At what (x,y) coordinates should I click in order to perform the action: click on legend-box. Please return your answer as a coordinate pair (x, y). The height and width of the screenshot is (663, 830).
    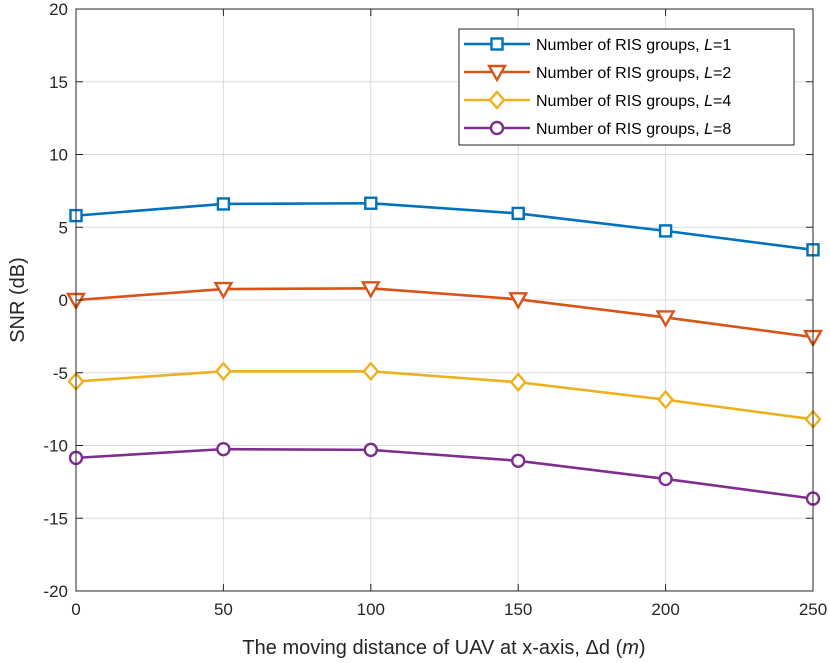
    Looking at the image, I should click on (626, 87).